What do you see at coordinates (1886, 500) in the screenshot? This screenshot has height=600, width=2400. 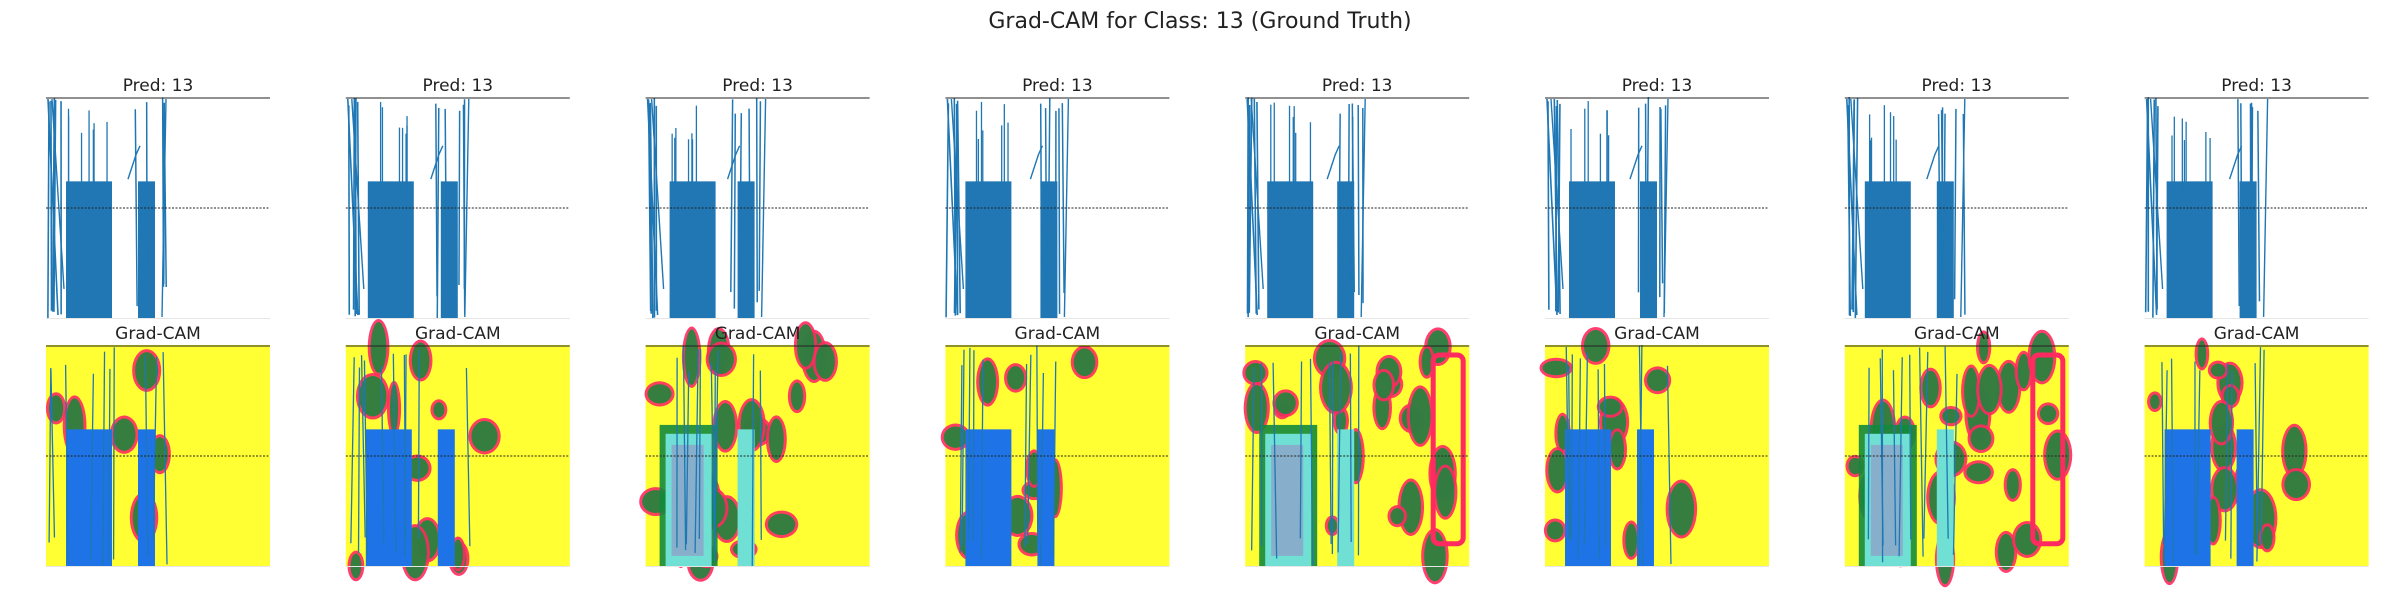 I see `cam-block-core` at bounding box center [1886, 500].